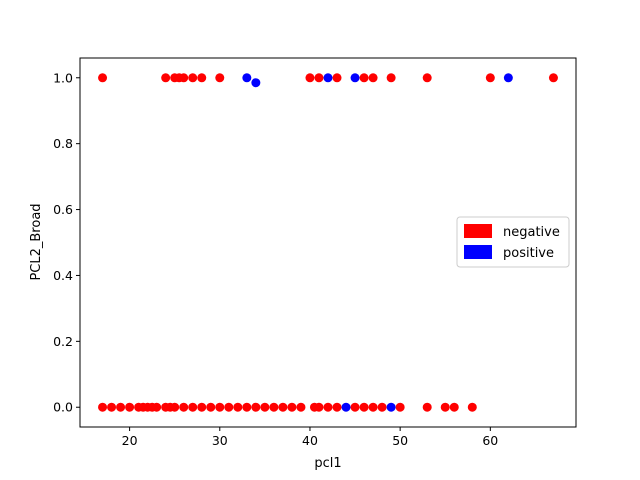 The width and height of the screenshot is (640, 480). What do you see at coordinates (63, 77) in the screenshot?
I see `y-tick-label-5: 1.0` at bounding box center [63, 77].